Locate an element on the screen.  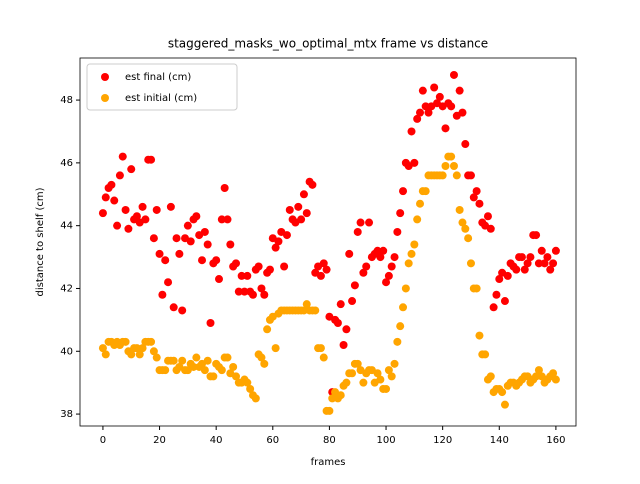
y-tick-label: 38 is located at coordinates (66, 414).